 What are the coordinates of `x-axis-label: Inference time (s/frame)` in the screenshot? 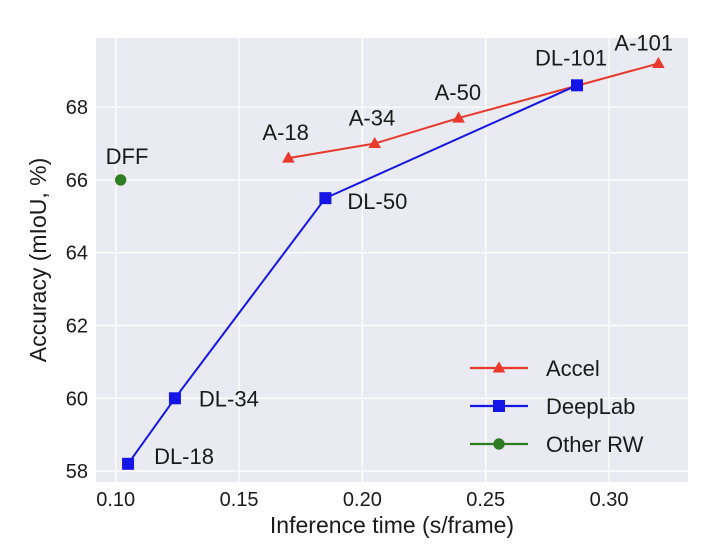 It's located at (392, 525).